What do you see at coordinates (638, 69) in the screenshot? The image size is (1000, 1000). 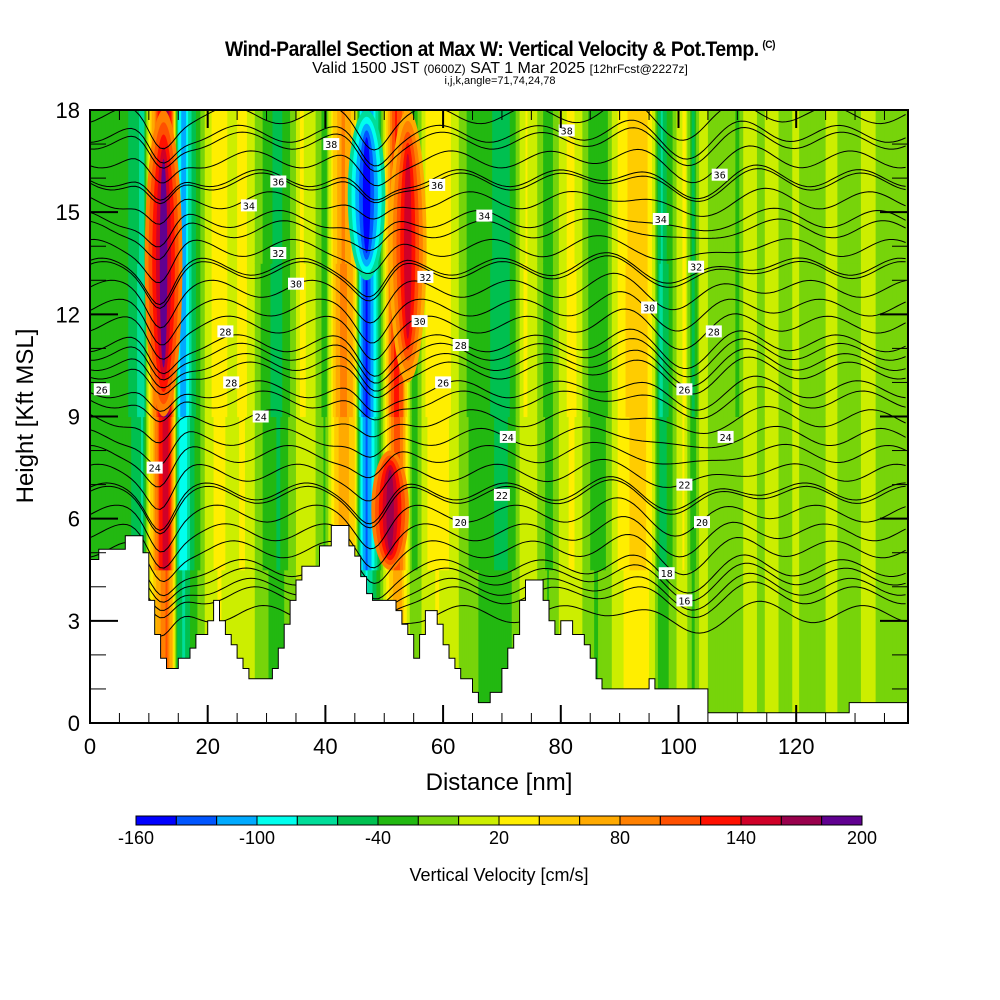 I see `forecast-info: [12hrFcst@2227z]` at bounding box center [638, 69].